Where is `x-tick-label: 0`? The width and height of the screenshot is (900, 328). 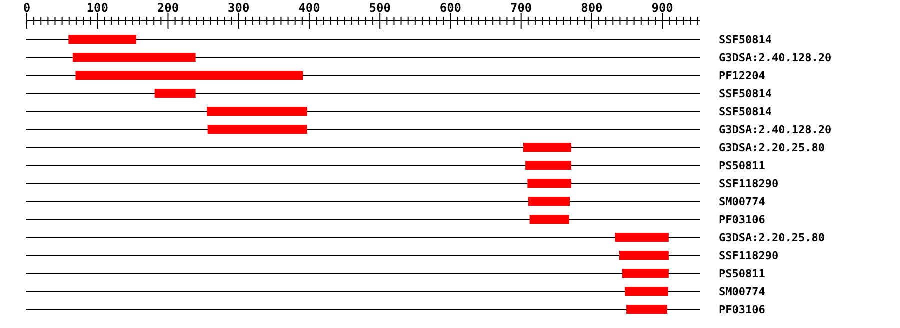 x-tick-label: 0 is located at coordinates (27, 8).